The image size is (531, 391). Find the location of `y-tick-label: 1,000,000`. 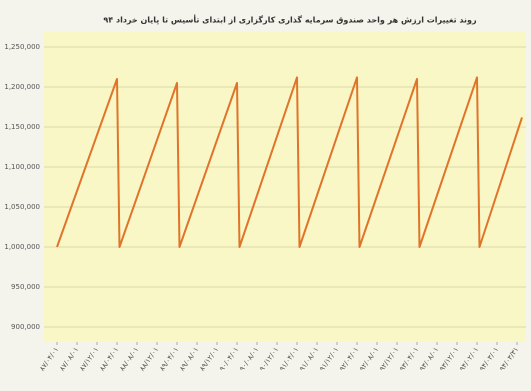

y-tick-label: 1,000,000 is located at coordinates (22, 247).